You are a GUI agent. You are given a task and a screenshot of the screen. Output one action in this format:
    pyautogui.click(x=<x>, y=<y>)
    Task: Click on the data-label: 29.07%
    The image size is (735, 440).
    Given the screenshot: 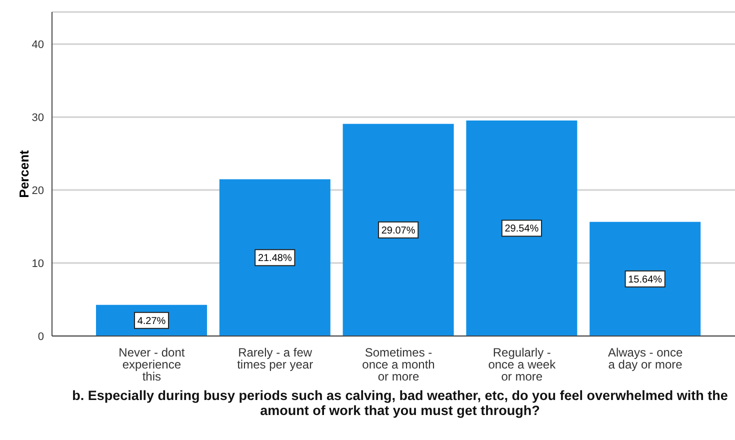 What is the action you would take?
    pyautogui.click(x=398, y=230)
    